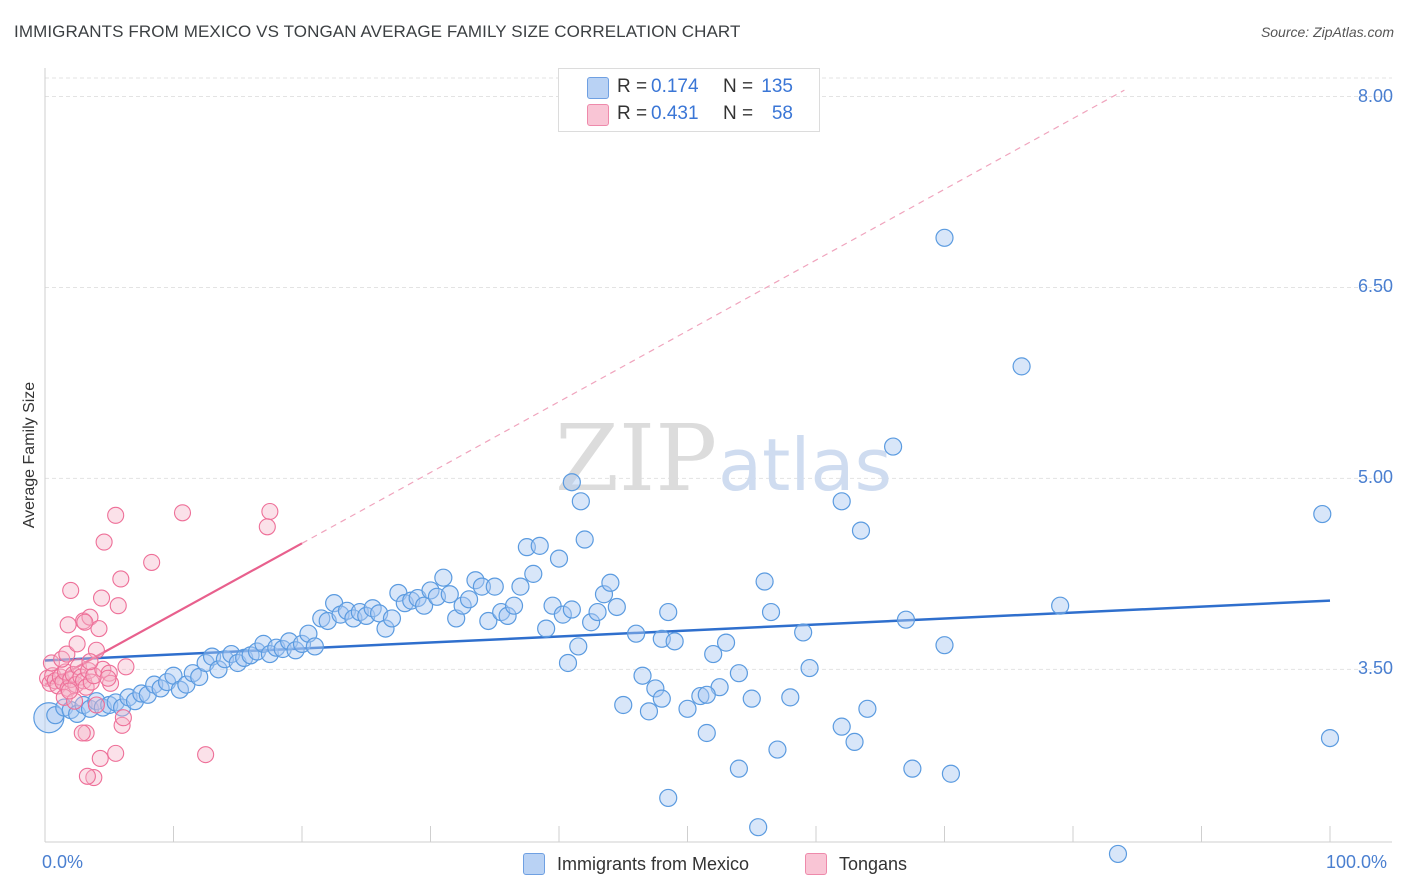 The image size is (1406, 892). What do you see at coordinates (1327, 32) in the screenshot?
I see `source-label: Source: ZipAtlas.com` at bounding box center [1327, 32].